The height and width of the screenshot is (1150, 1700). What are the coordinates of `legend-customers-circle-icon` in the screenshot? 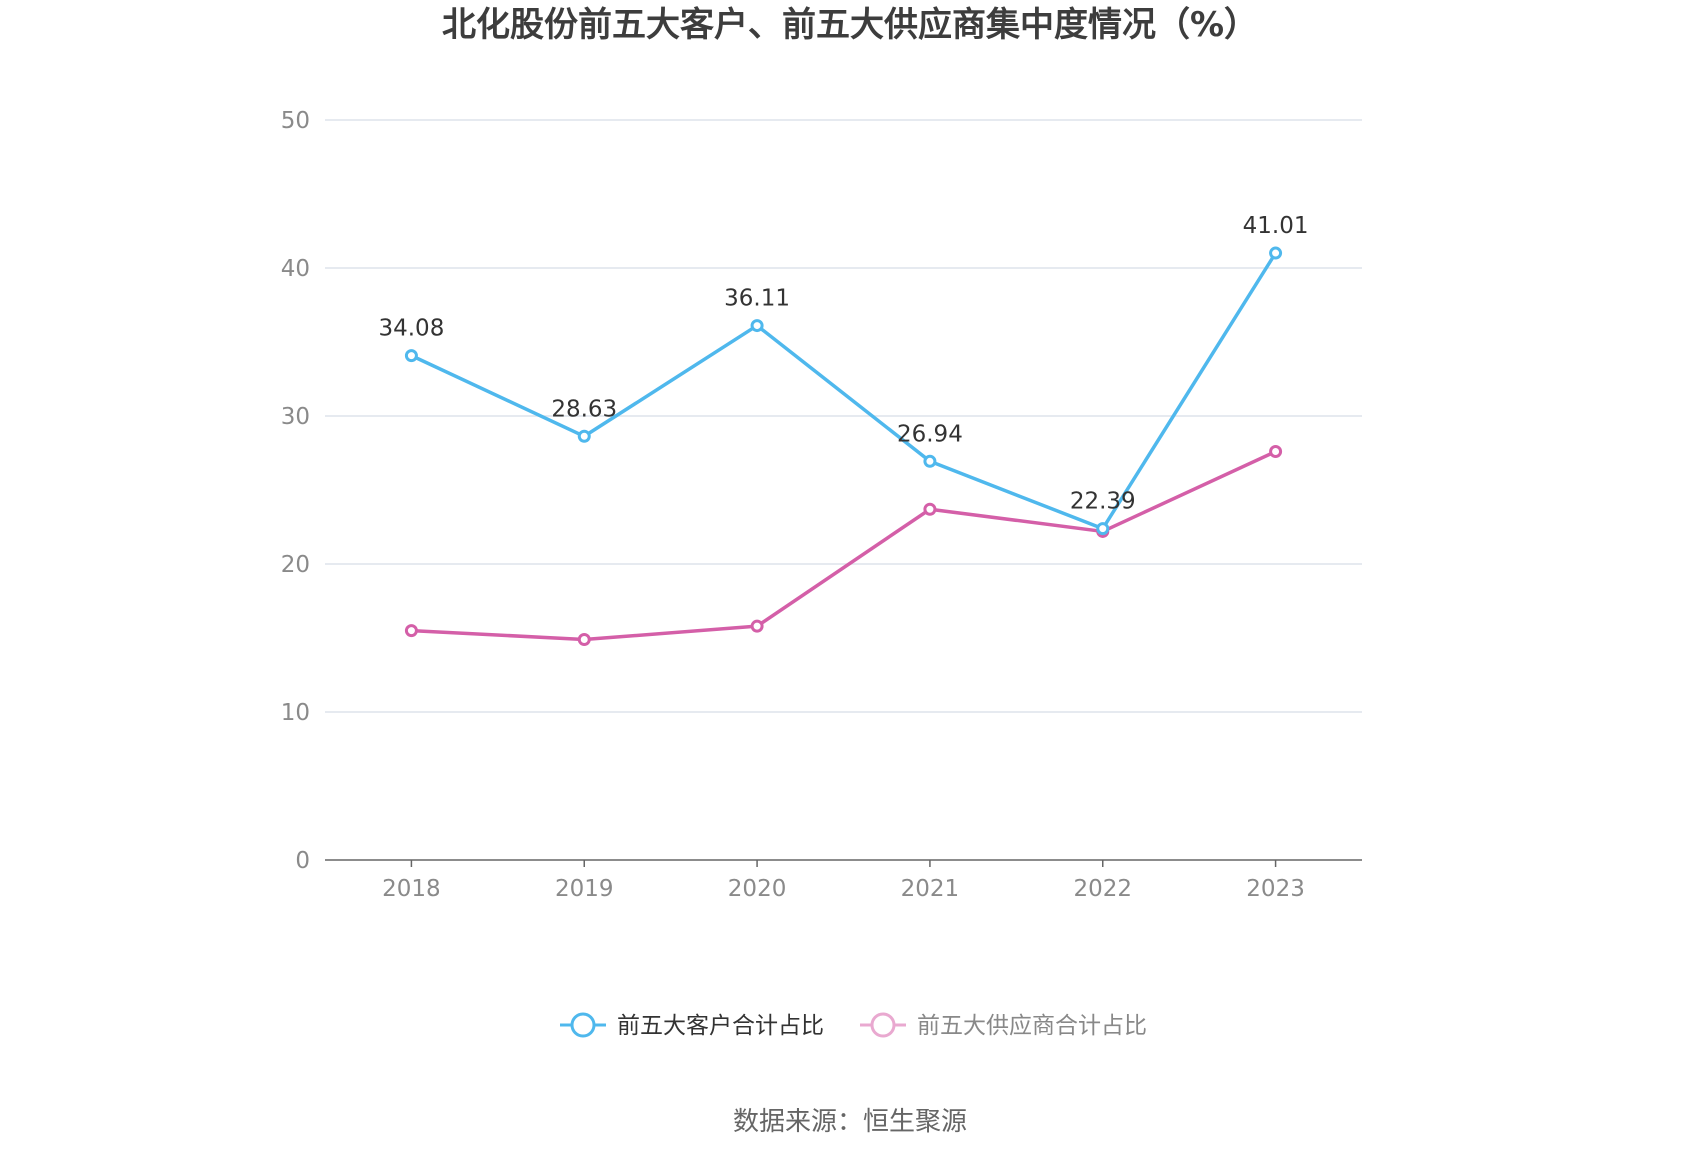 It's located at (583, 1025).